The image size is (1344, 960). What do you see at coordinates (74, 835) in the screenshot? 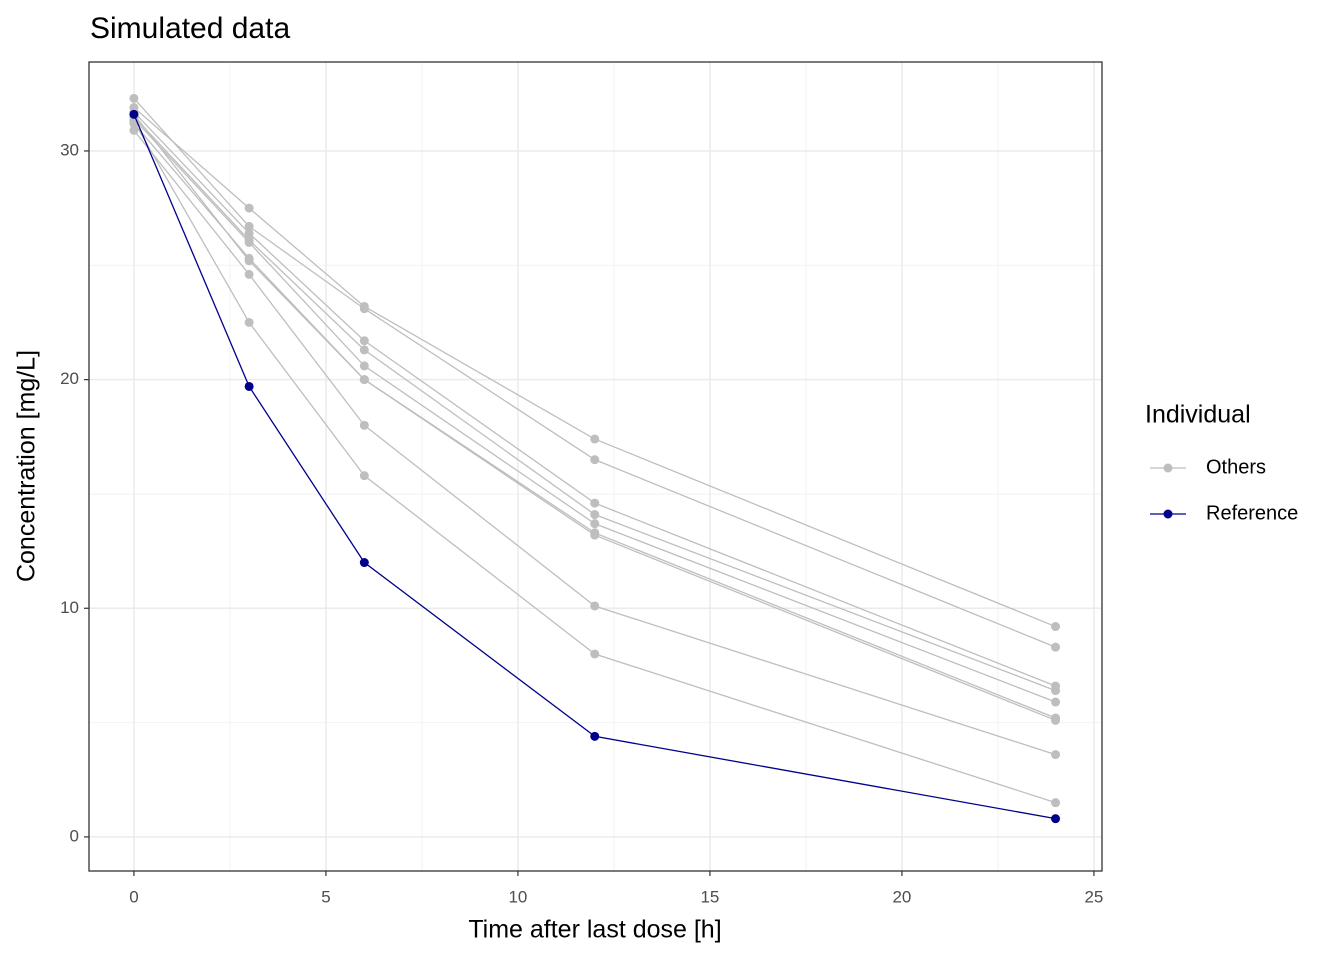
I see `y-tick-label: 0` at bounding box center [74, 835].